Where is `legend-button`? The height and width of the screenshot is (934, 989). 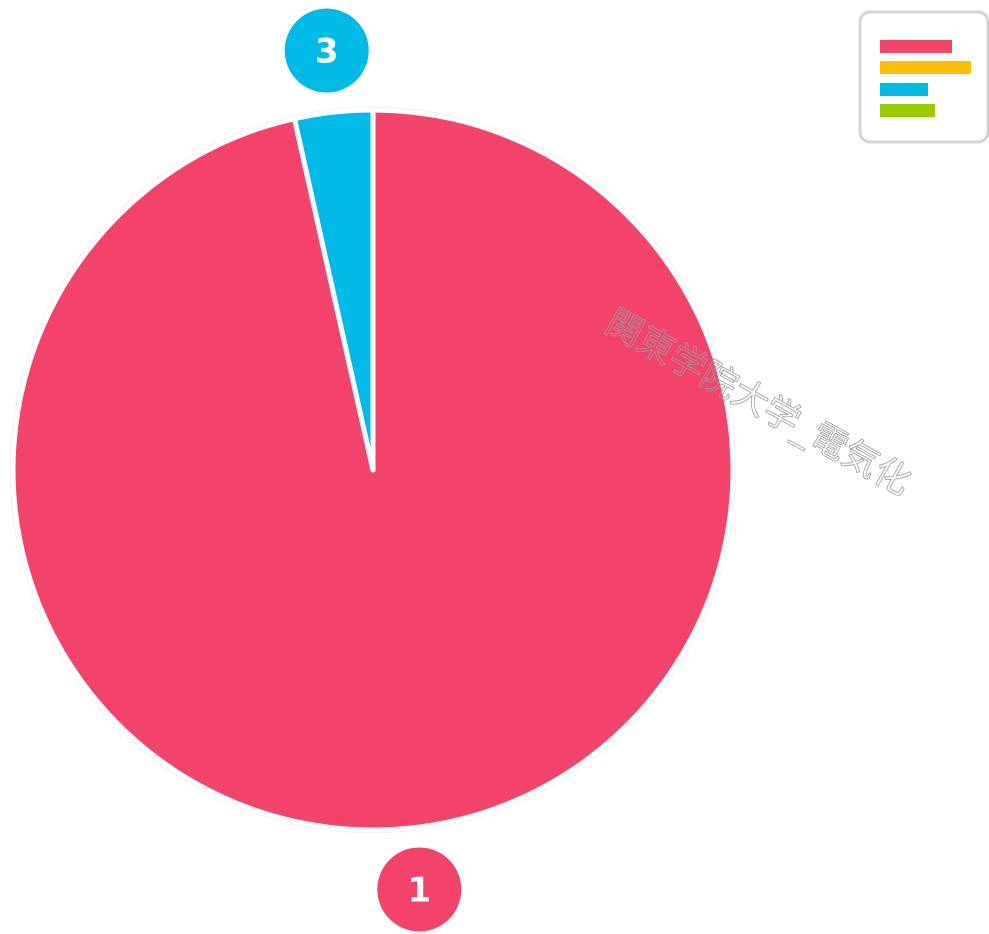 legend-button is located at coordinates (923, 77).